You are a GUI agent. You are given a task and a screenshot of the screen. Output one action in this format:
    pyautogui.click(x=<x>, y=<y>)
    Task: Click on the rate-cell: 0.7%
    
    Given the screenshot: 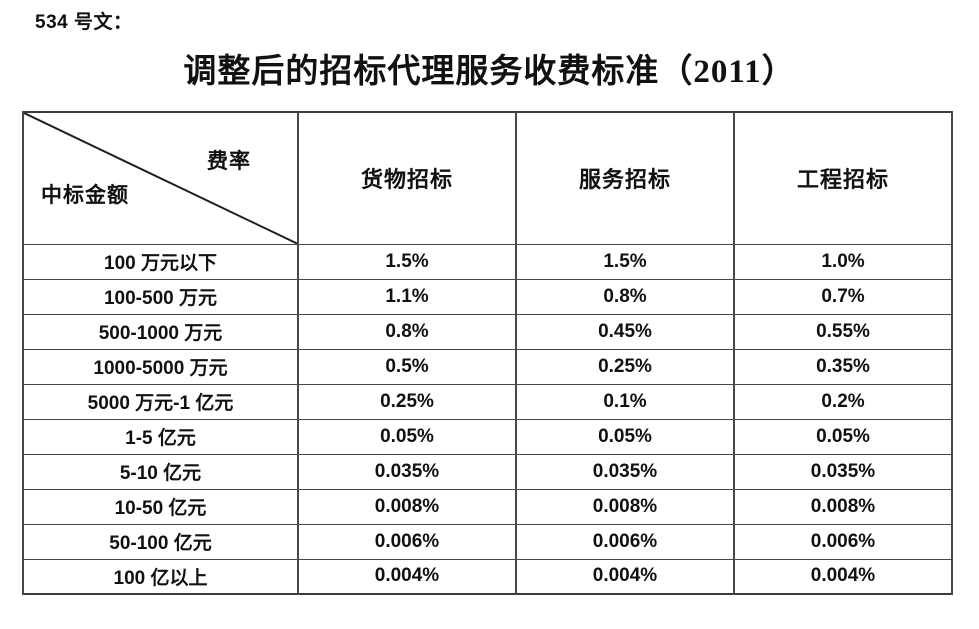 What is the action you would take?
    pyautogui.click(x=843, y=296)
    